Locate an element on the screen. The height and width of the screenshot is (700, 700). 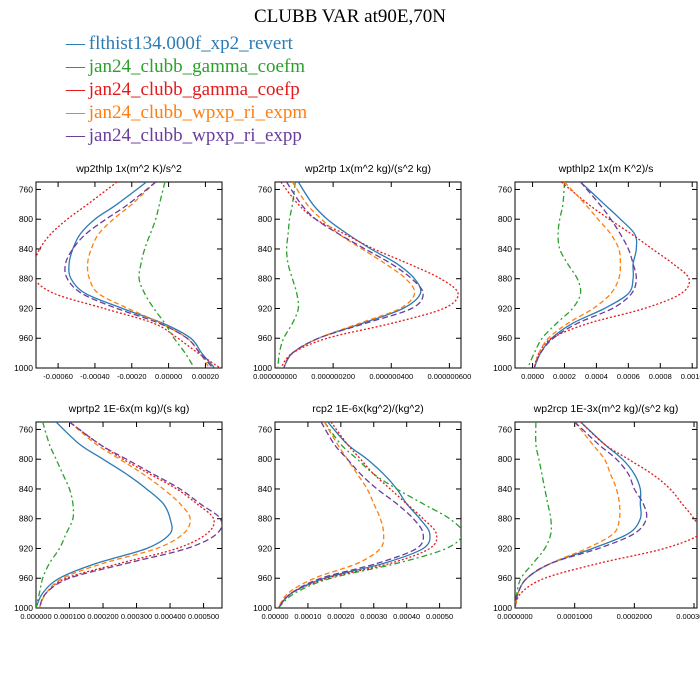
x-tick-label: 0.00040 is located at coordinates (406, 616).